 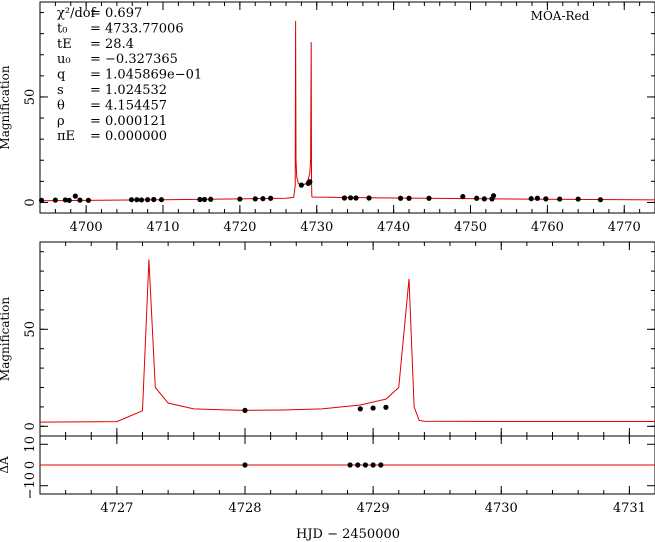 What do you see at coordinates (61, 75) in the screenshot?
I see `fit-param-symbol: q` at bounding box center [61, 75].